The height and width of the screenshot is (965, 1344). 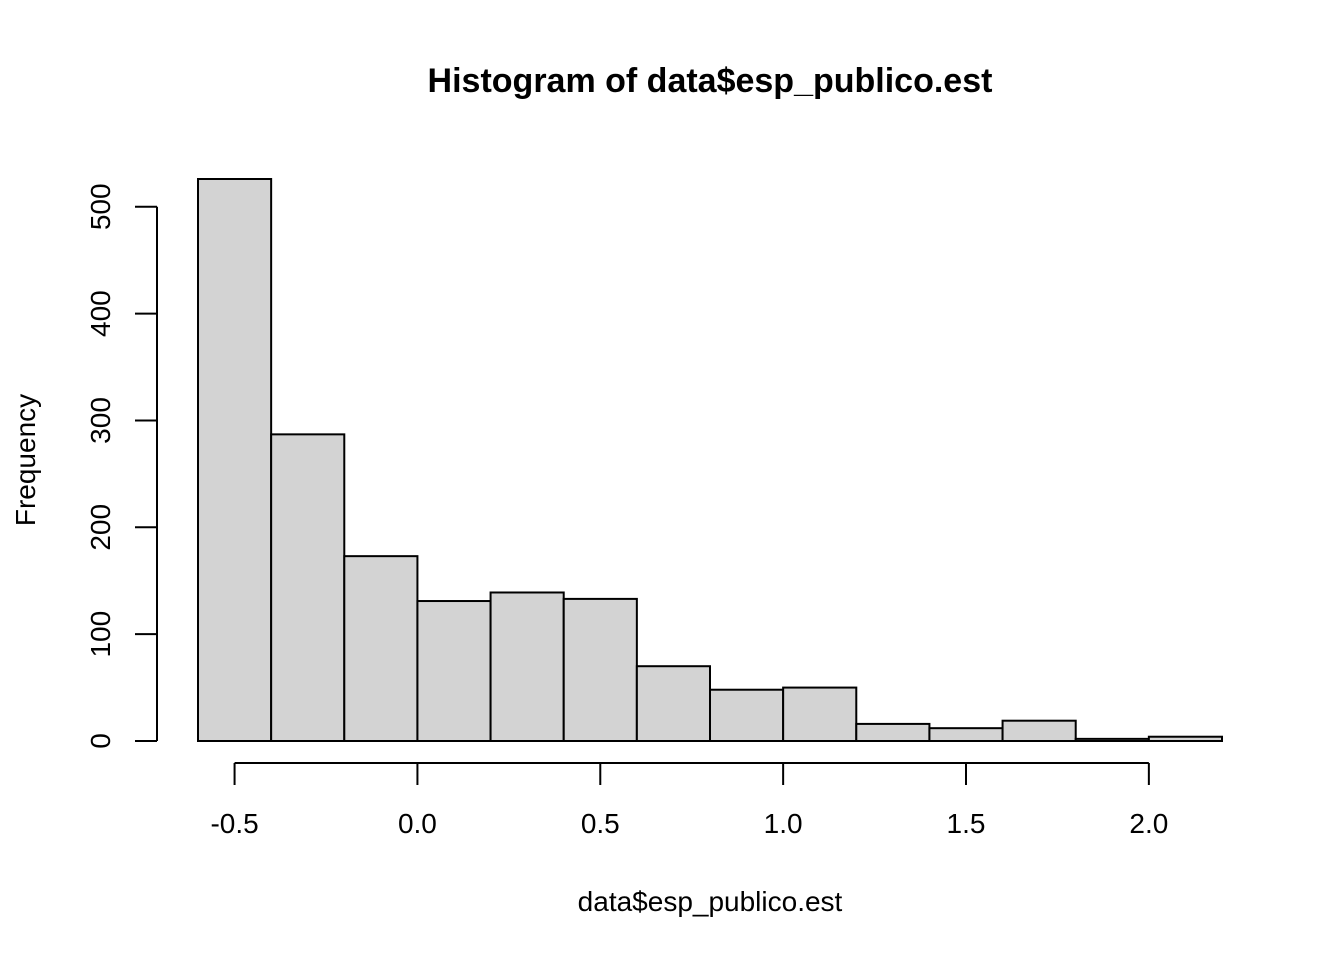 I want to click on x-tick-label: 0.0, so click(x=417, y=823).